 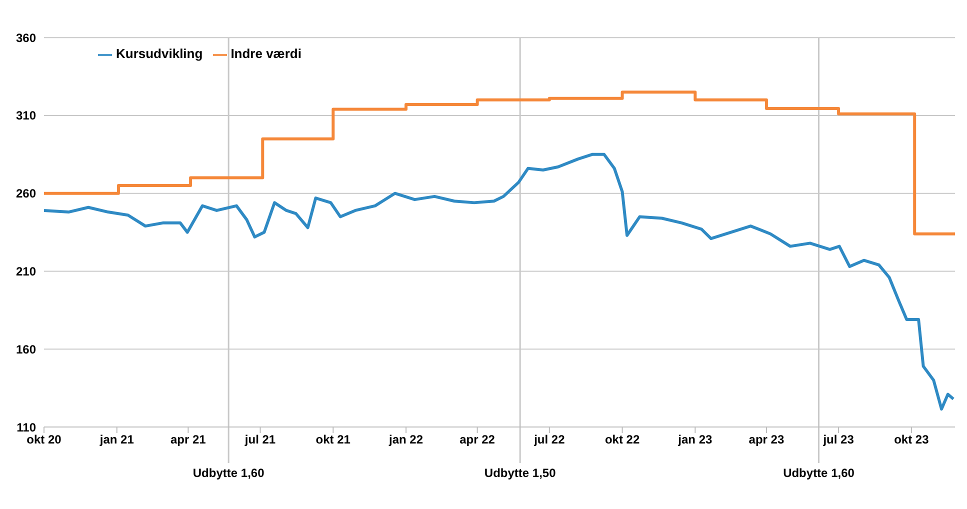 What do you see at coordinates (333, 439) in the screenshot?
I see `x-tick-label: okt 21` at bounding box center [333, 439].